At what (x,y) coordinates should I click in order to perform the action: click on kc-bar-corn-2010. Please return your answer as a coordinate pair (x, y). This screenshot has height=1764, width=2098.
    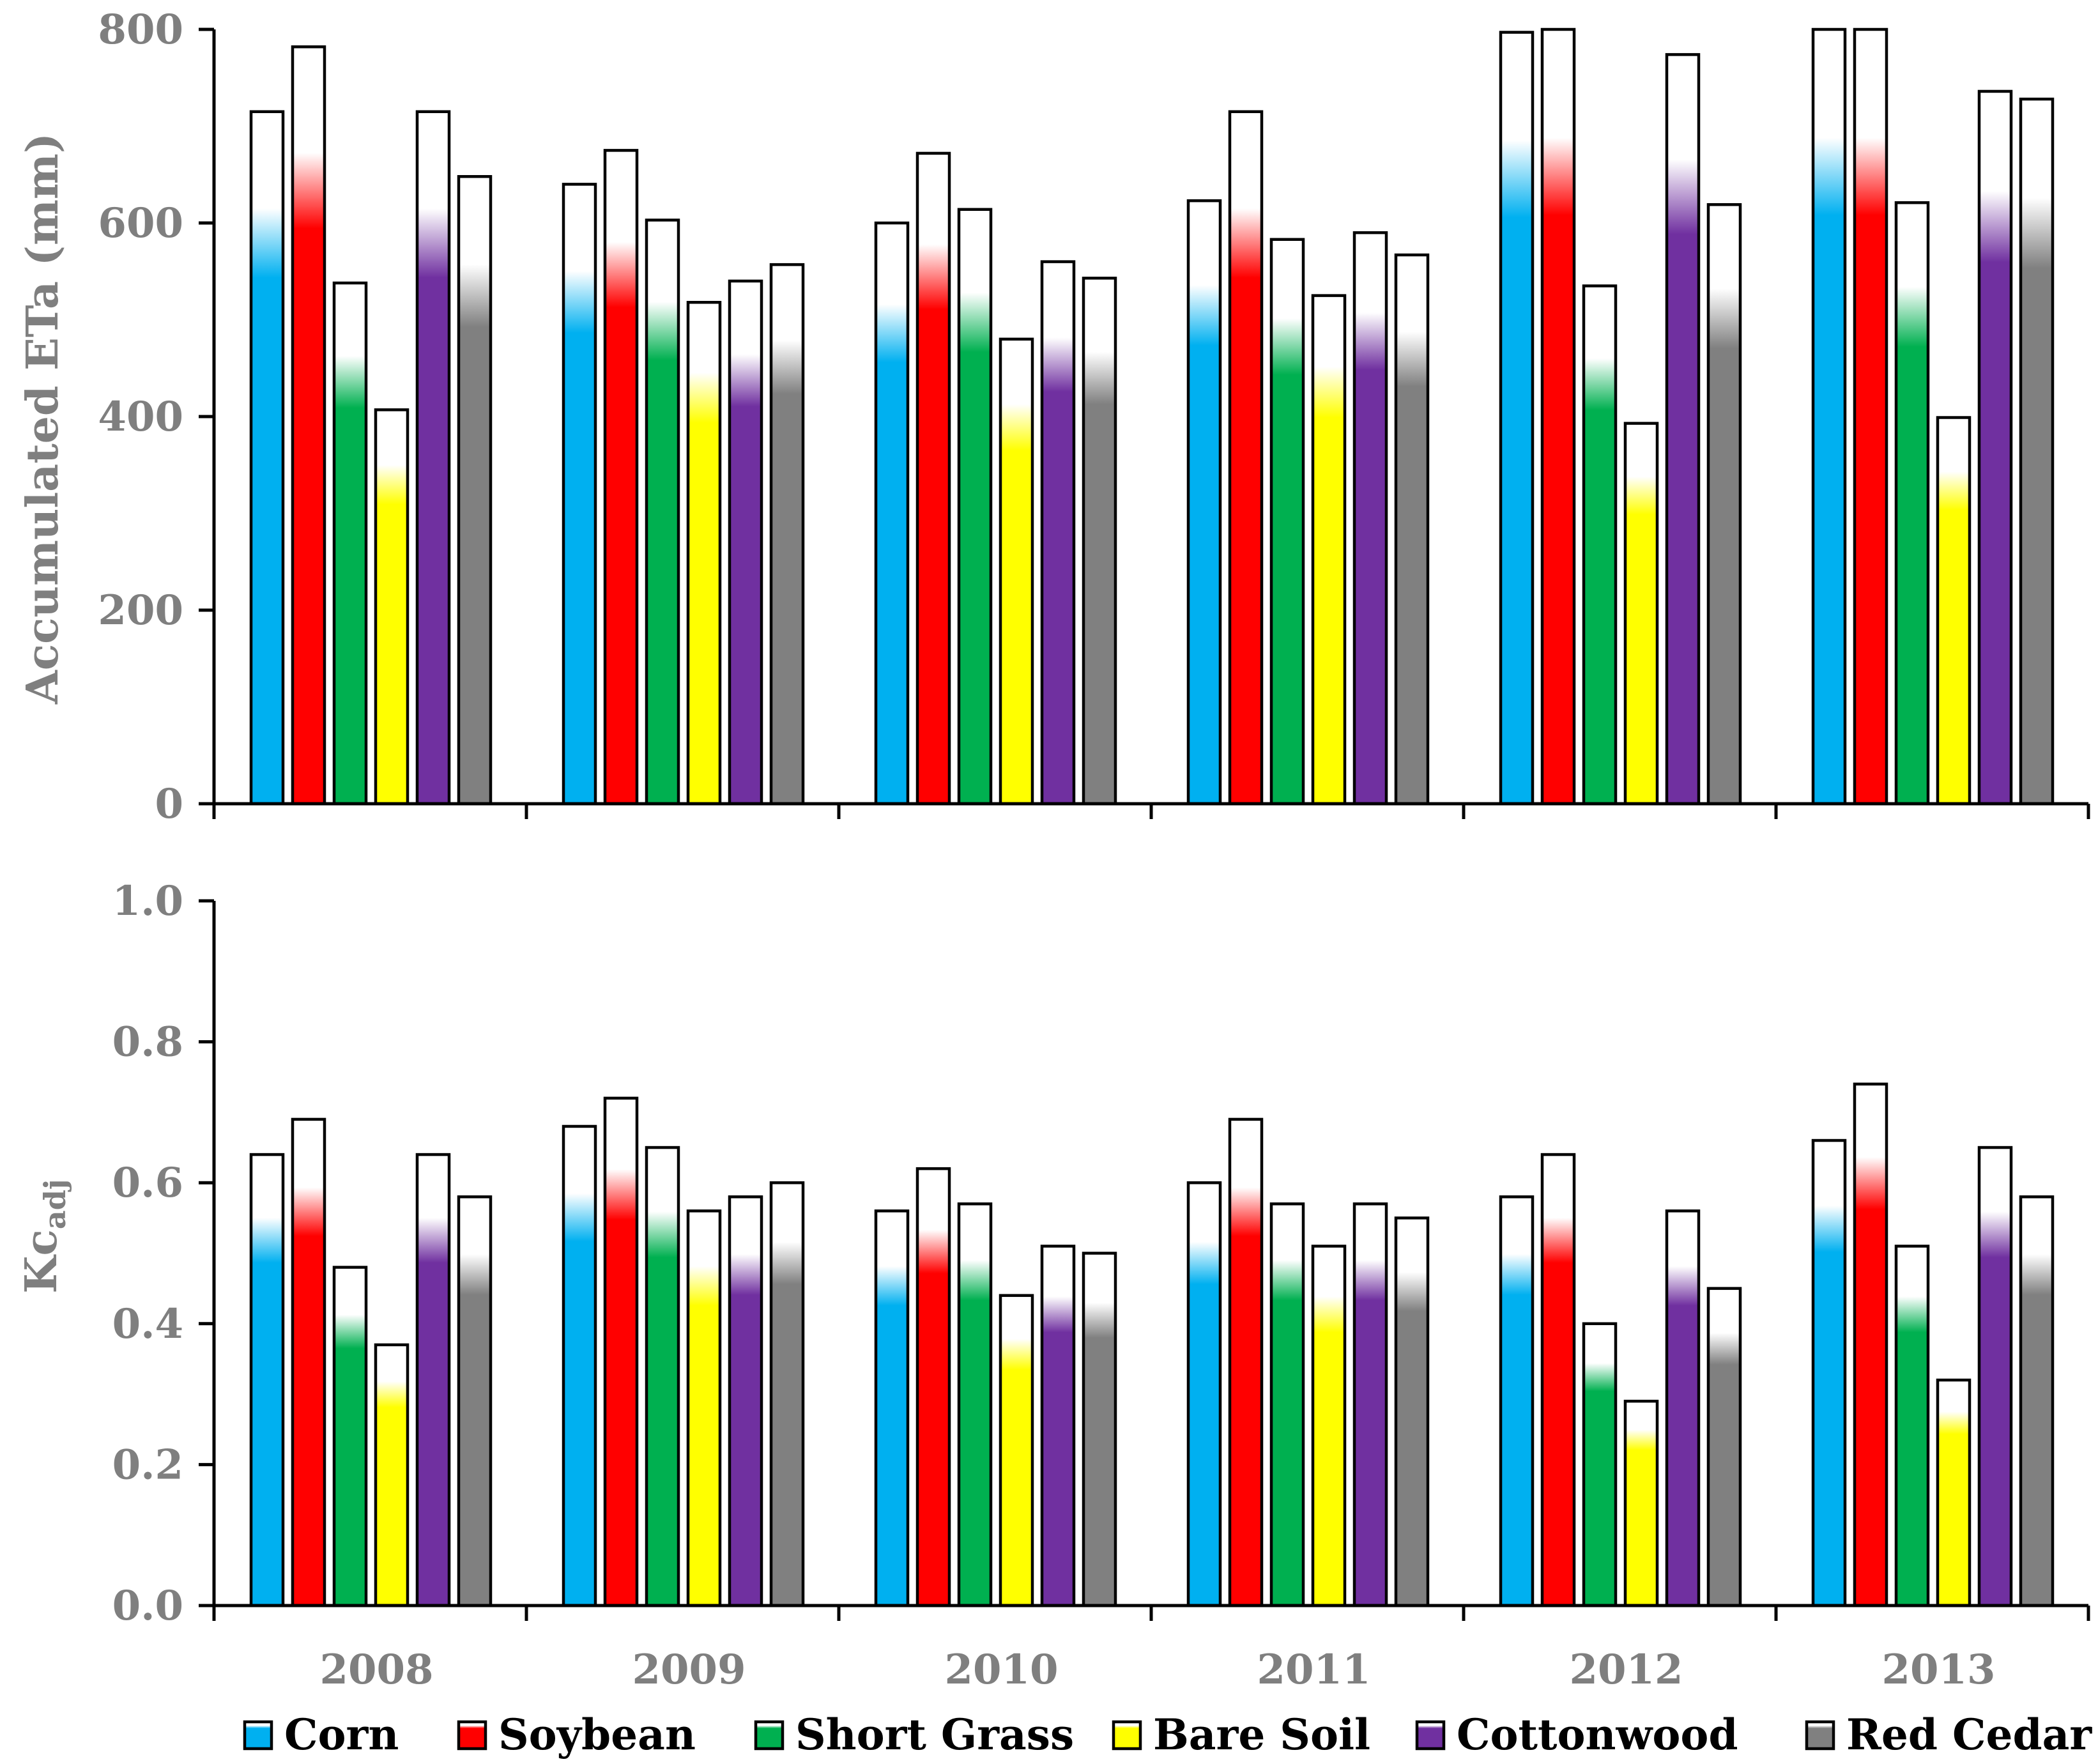
    Looking at the image, I should click on (892, 1408).